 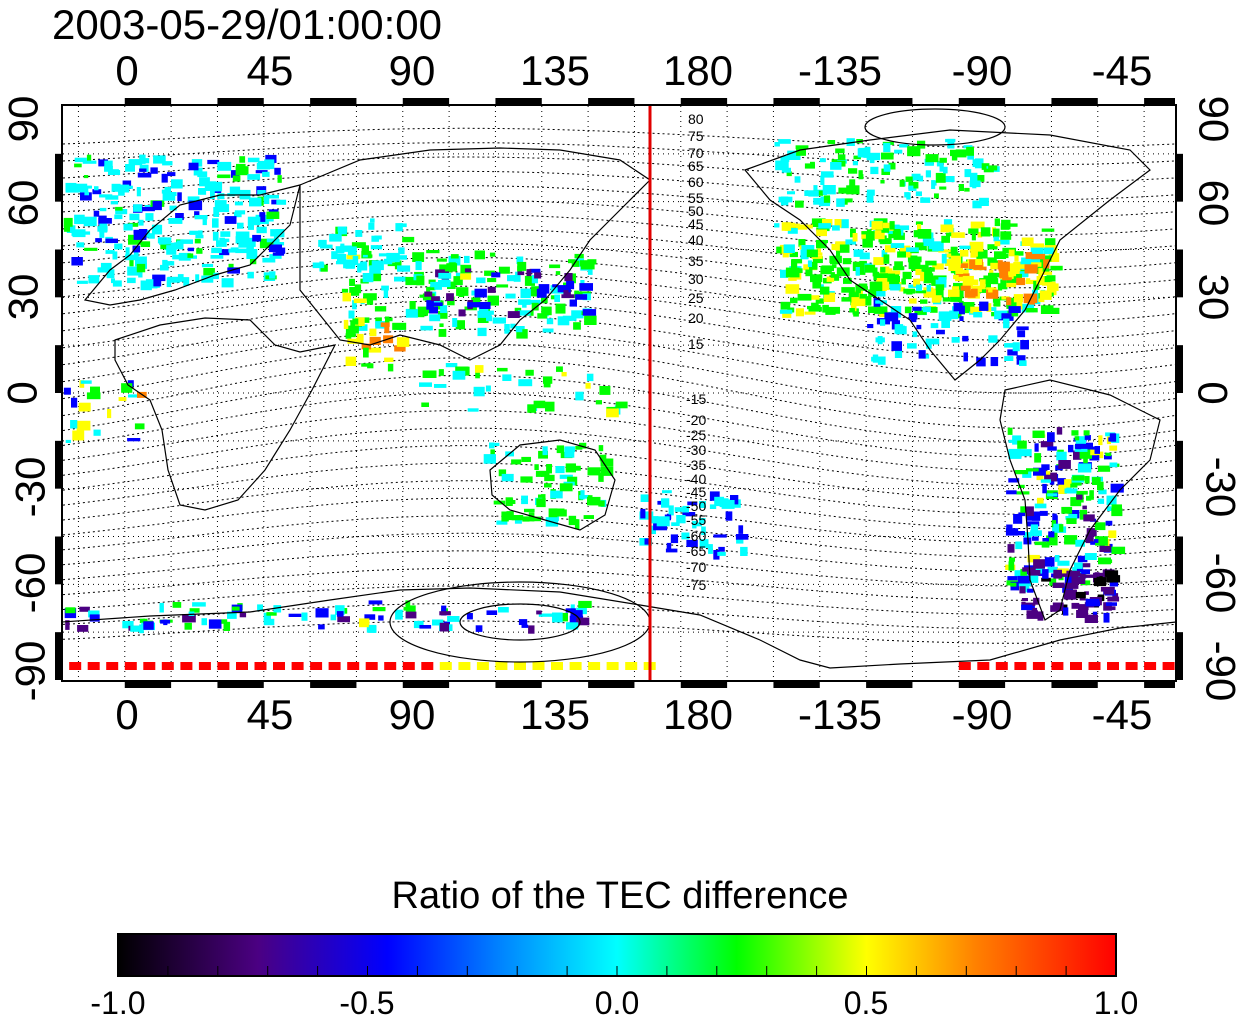 What do you see at coordinates (619, 361) in the screenshot?
I see `geomagnetic-contour` at bounding box center [619, 361].